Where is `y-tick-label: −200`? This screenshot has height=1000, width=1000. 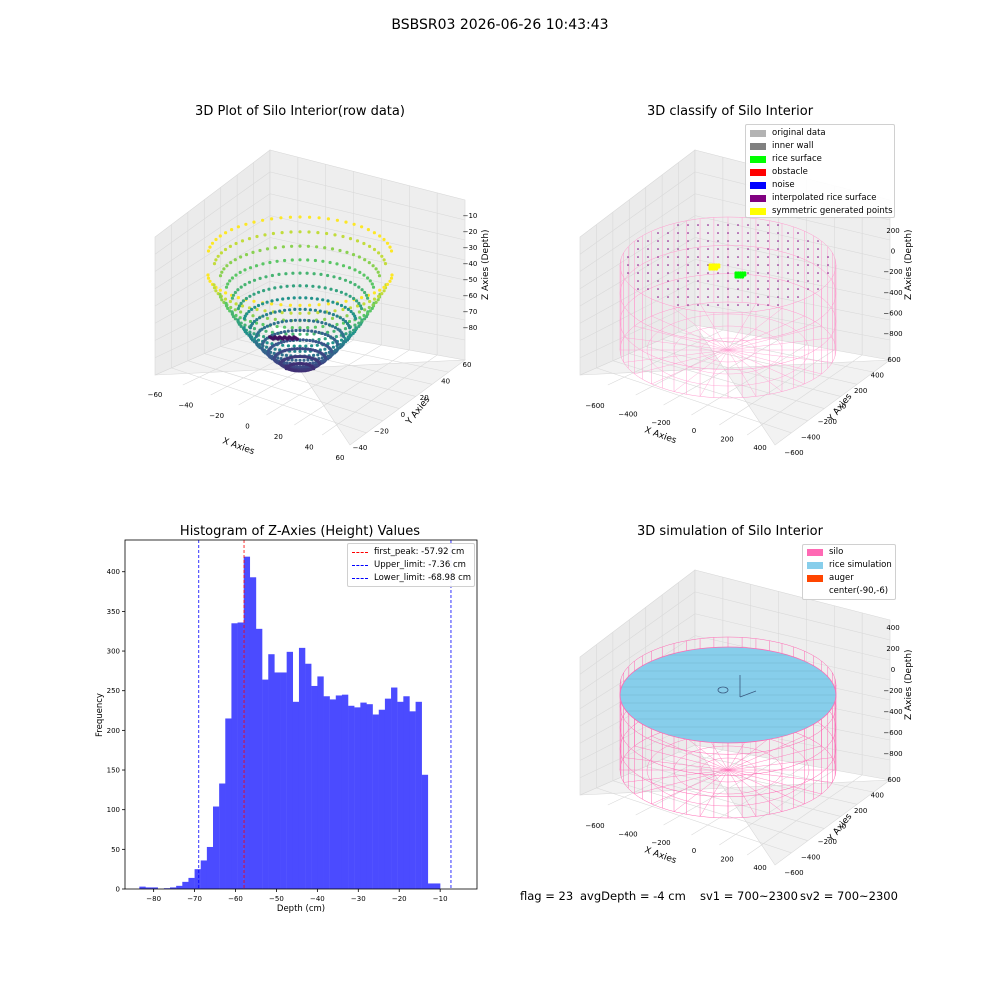
y-tick-label: −200 is located at coordinates (827, 842).